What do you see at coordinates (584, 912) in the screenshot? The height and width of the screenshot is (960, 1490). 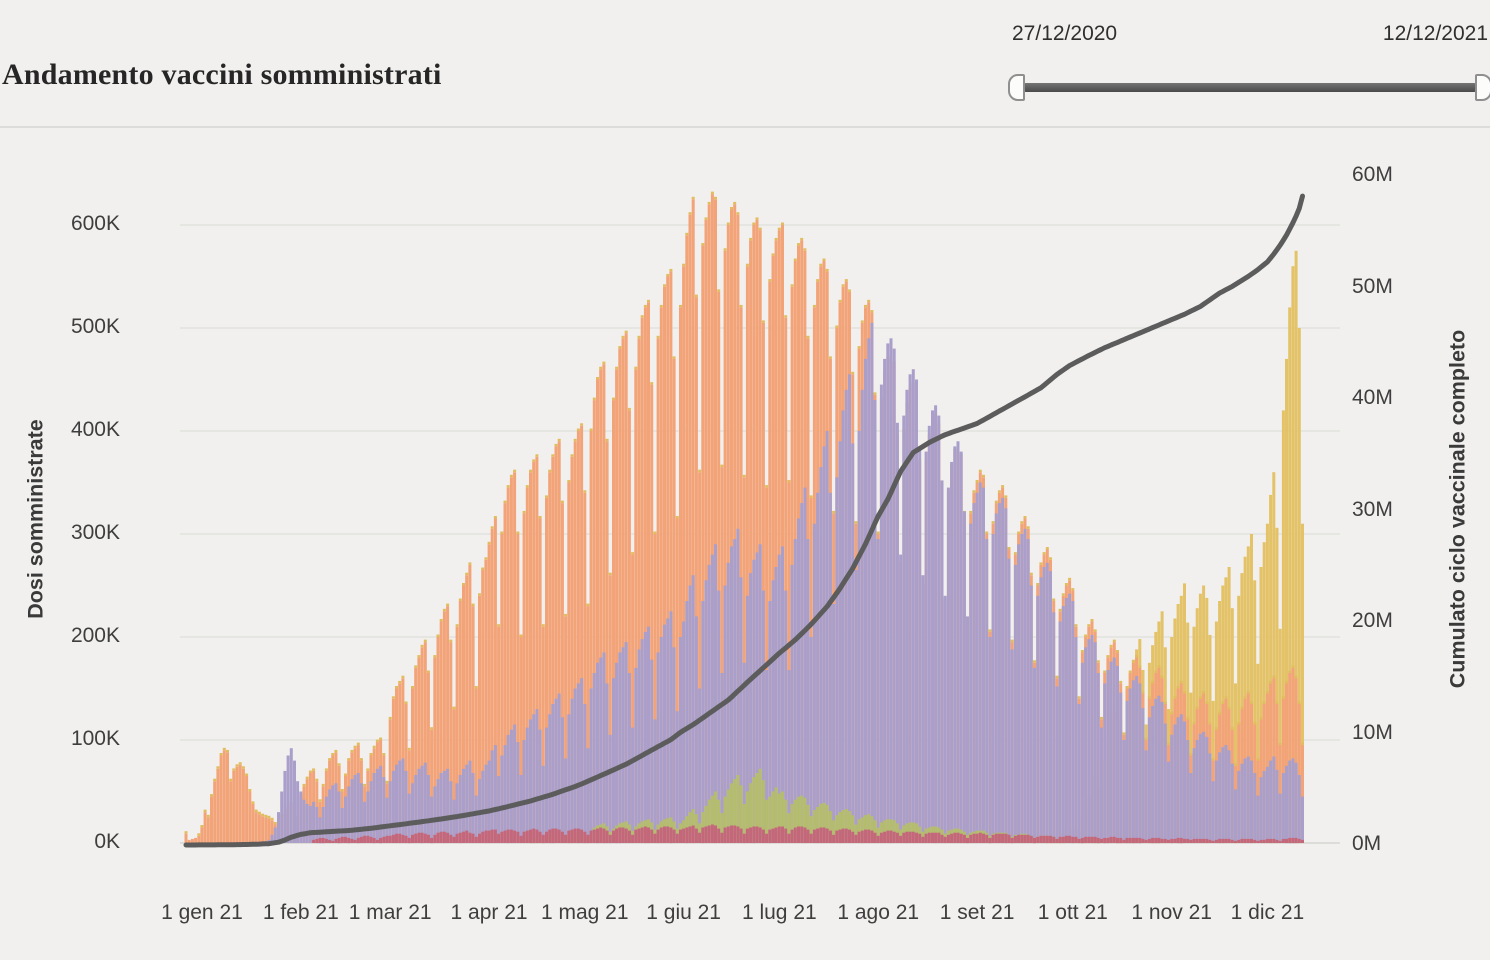 I see `x-axis-tick: 1 mag 21` at bounding box center [584, 912].